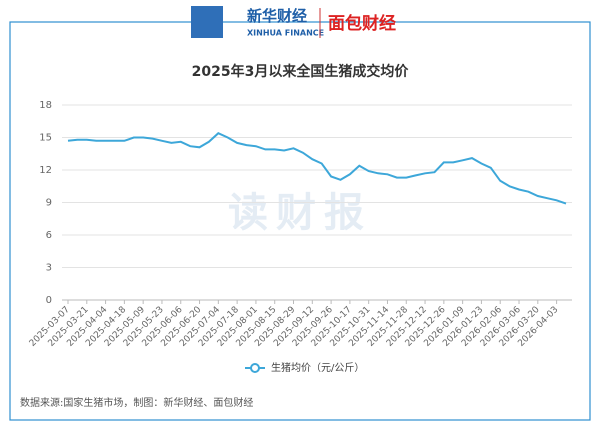 The width and height of the screenshot is (600, 428). Describe the element at coordinates (136, 402) in the screenshot. I see `source-note: 数据来源:国家生猪市场，制图：新华财经、面包财经` at that location.